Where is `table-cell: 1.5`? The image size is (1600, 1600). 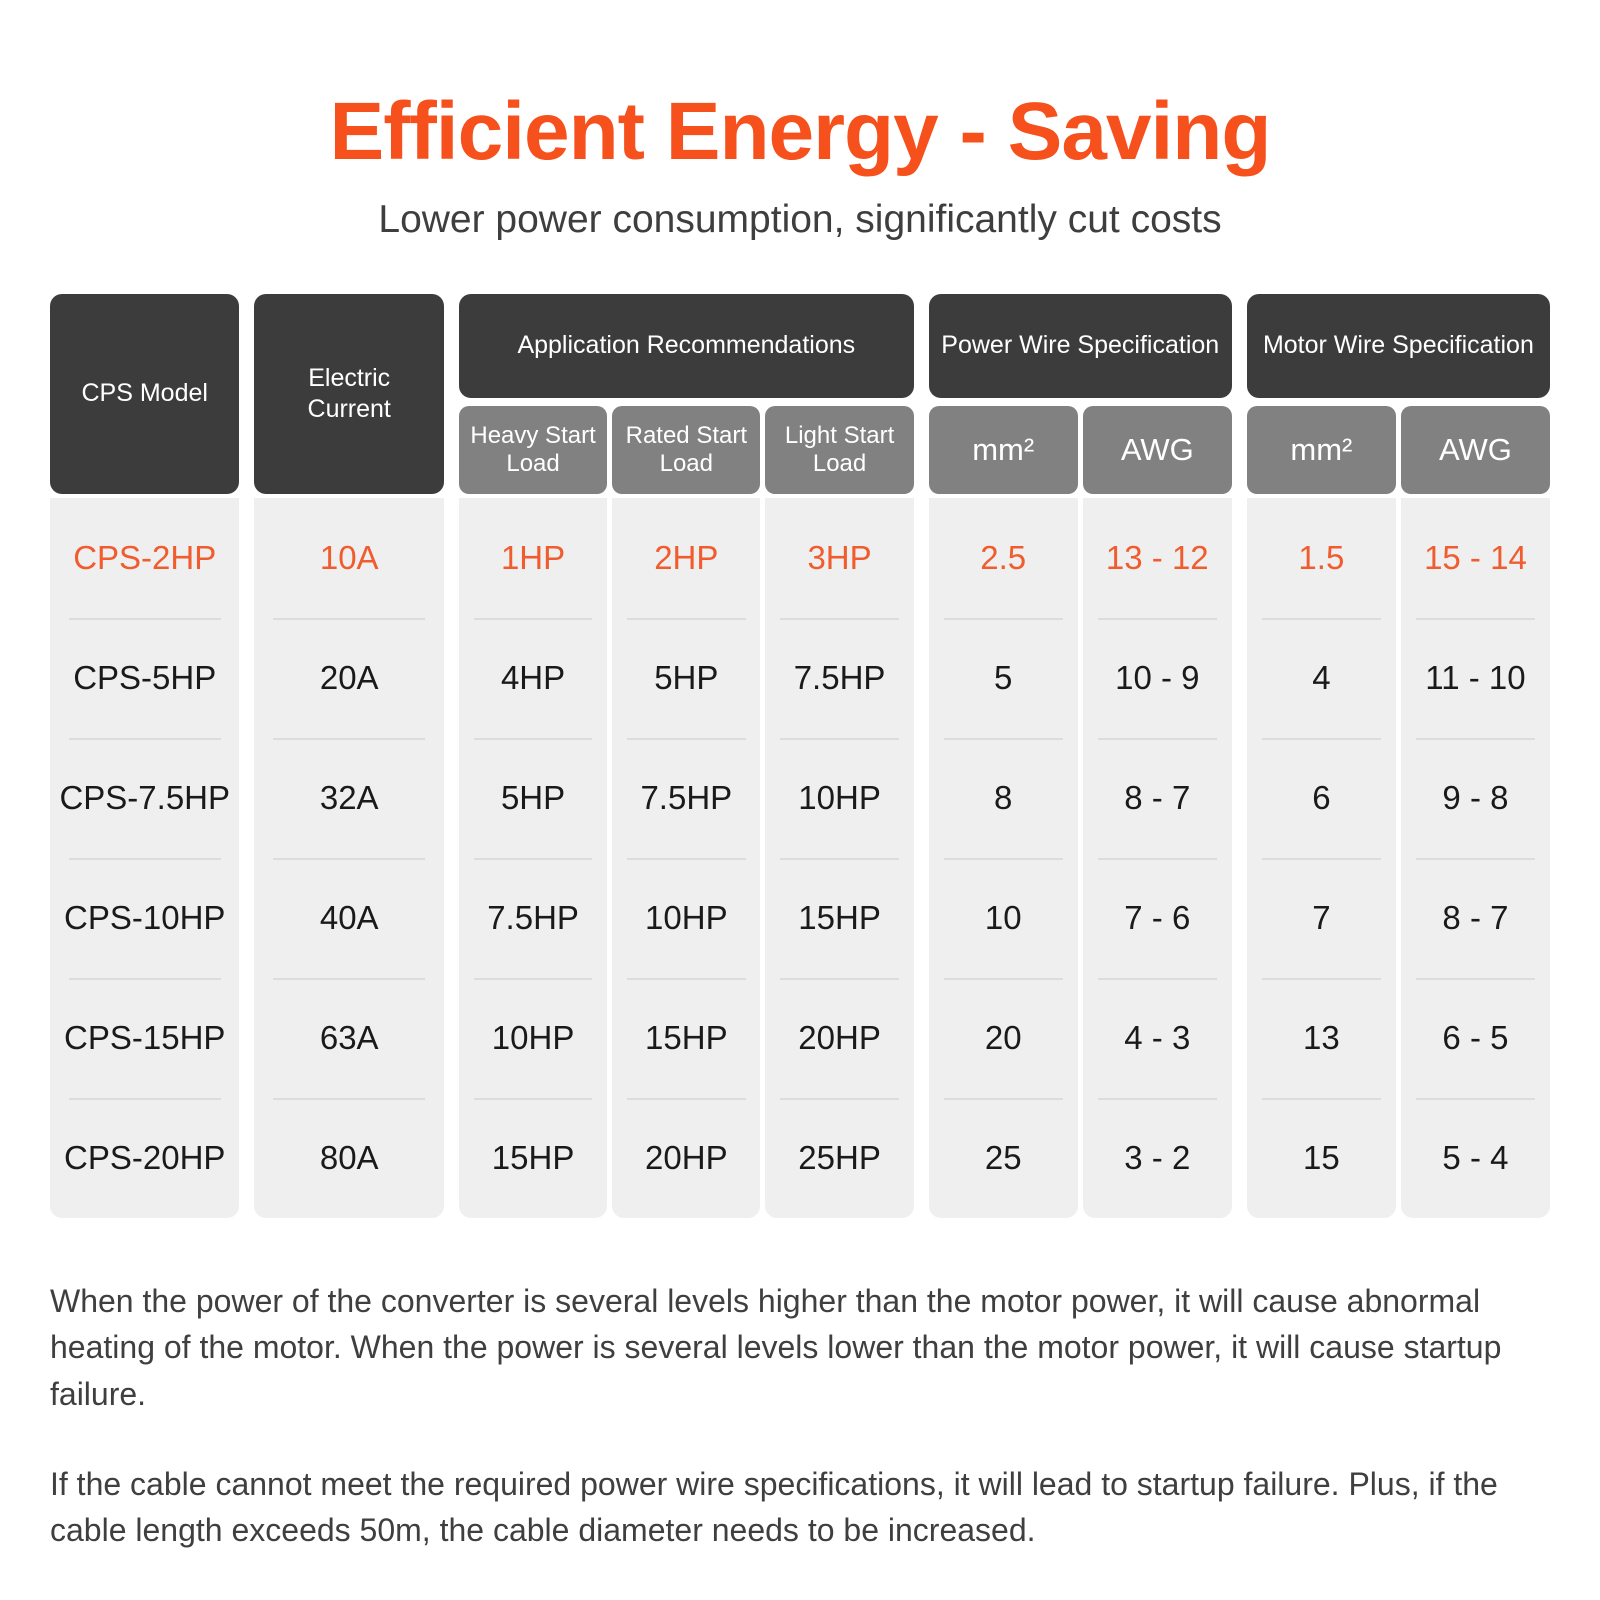 table-cell: 1.5 is located at coordinates (1321, 557).